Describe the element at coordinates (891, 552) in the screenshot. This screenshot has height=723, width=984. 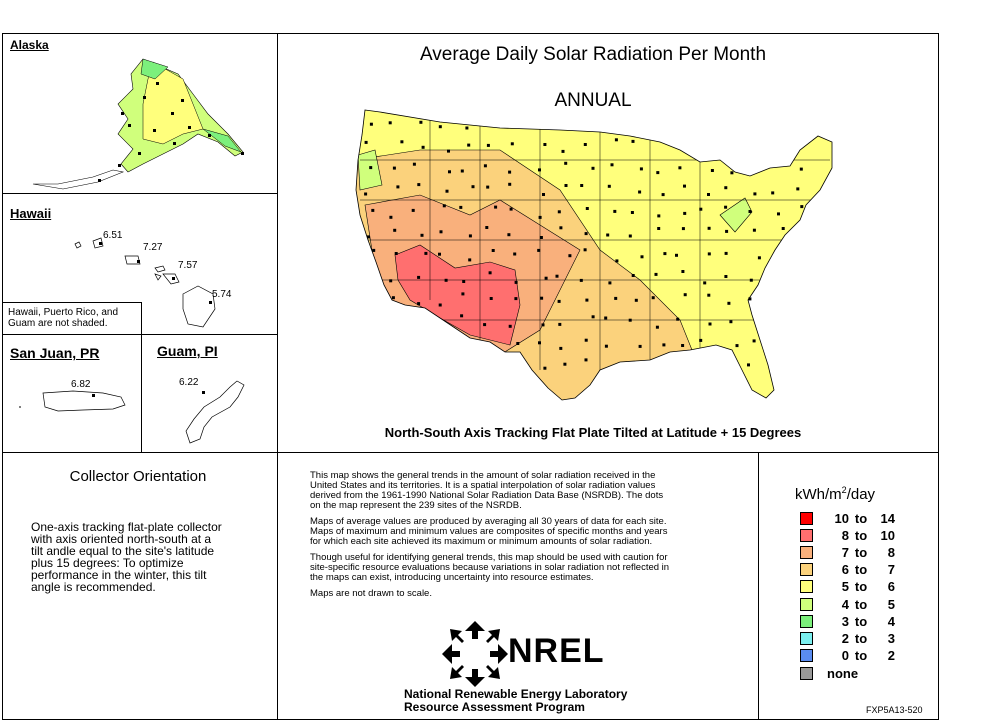
I see `legend-high: 8` at that location.